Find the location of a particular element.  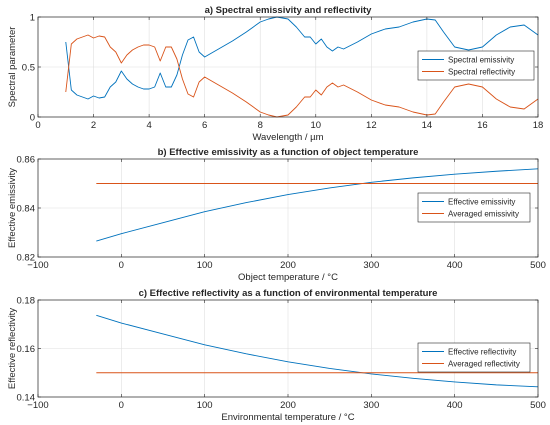

y-axis-label: Spectral parameter is located at coordinates (12, 67).